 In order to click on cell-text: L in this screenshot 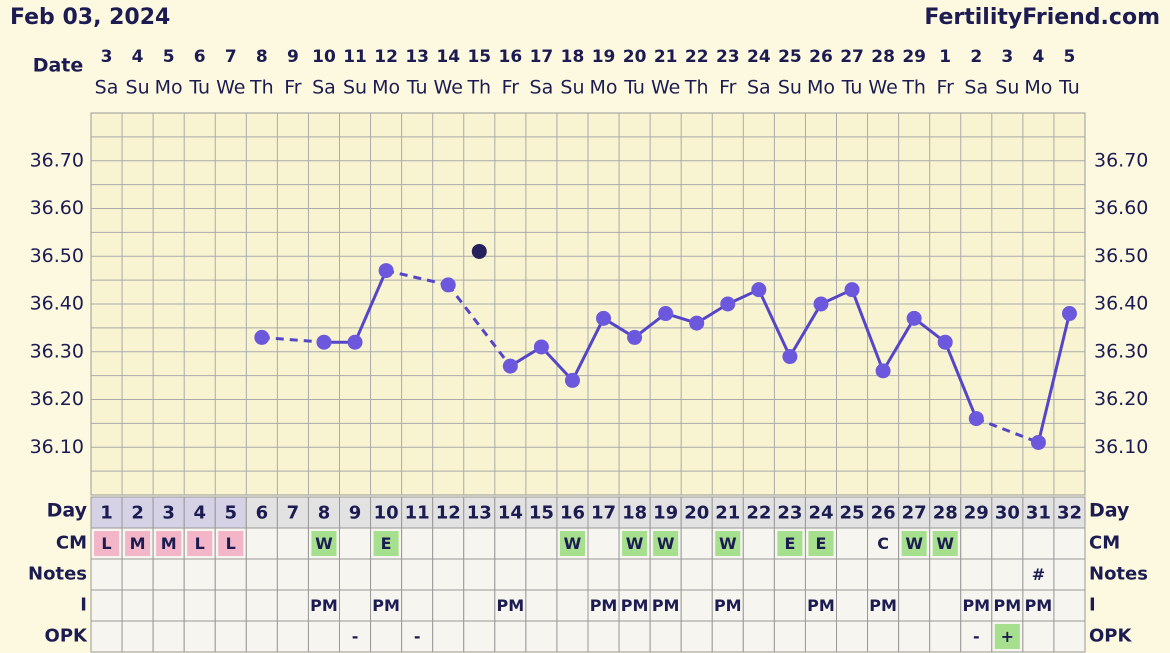, I will do `click(200, 543)`.